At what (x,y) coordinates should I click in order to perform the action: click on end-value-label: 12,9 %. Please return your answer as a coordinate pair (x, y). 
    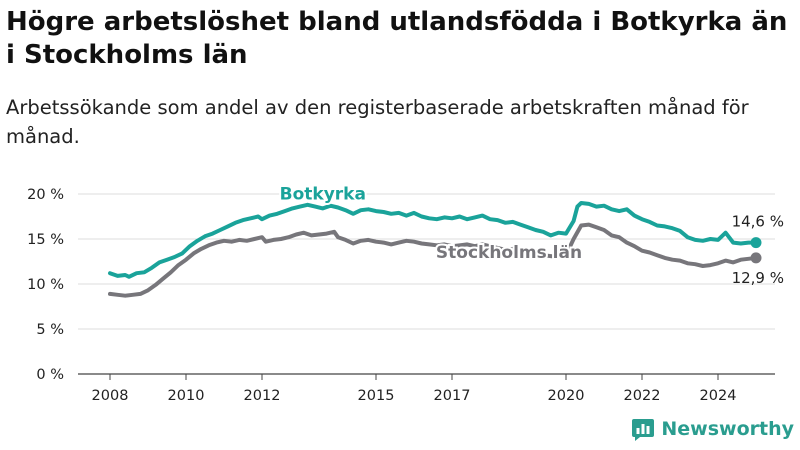
    Looking at the image, I should click on (758, 278).